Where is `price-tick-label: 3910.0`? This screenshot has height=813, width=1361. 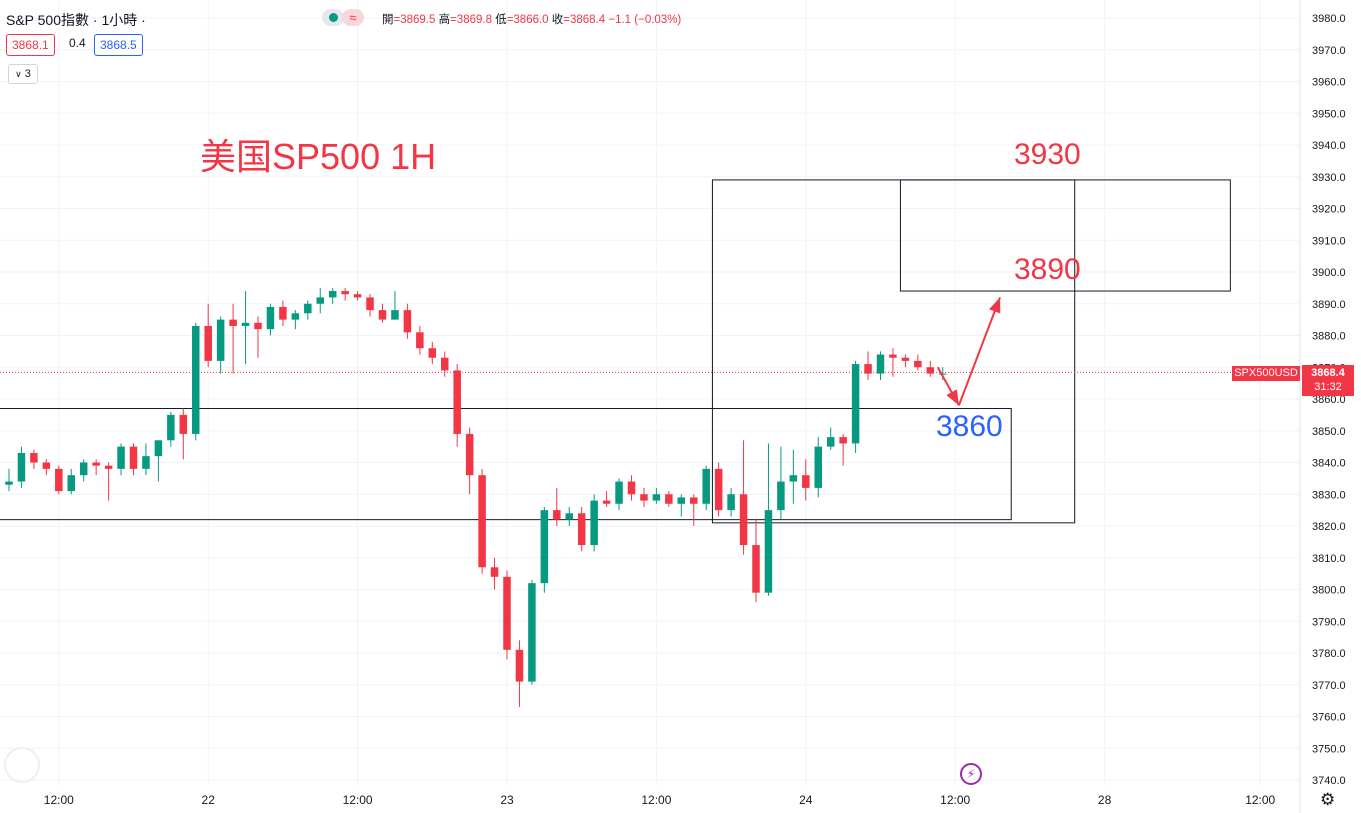
price-tick-label: 3910.0 is located at coordinates (1329, 241).